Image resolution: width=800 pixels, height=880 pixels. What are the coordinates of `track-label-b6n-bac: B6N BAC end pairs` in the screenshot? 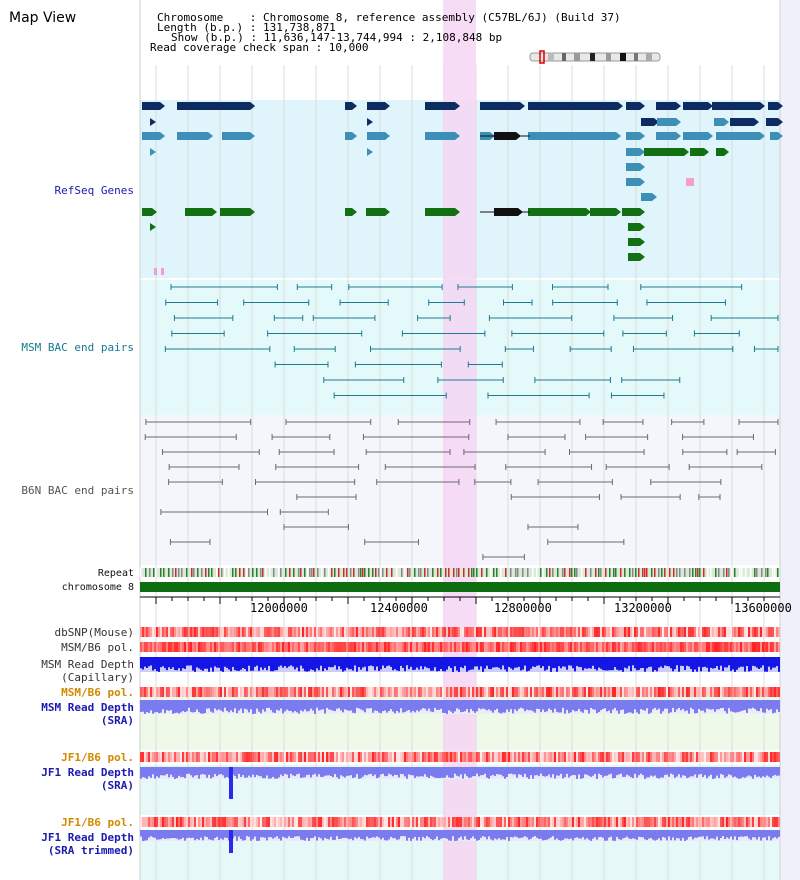 It's located at (77, 490).